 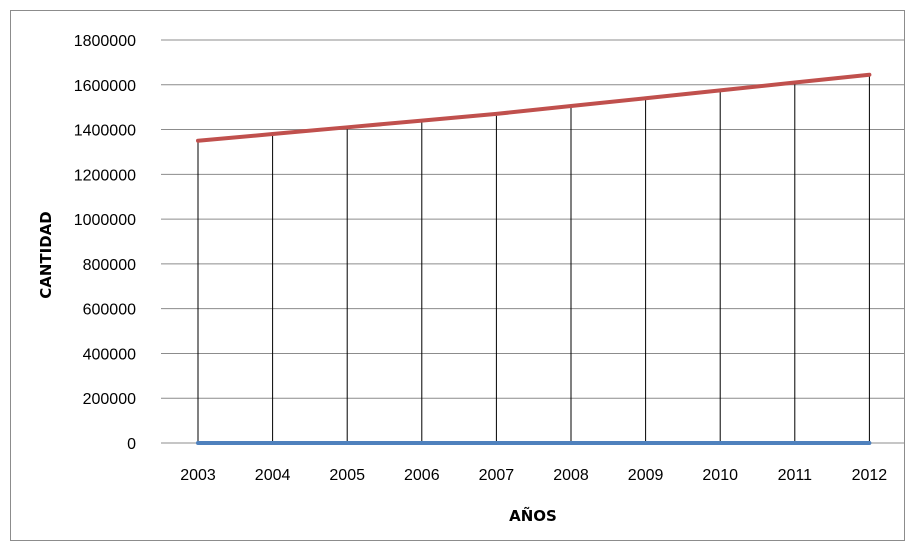 I want to click on y-tick-label: 1000000, so click(x=105, y=220).